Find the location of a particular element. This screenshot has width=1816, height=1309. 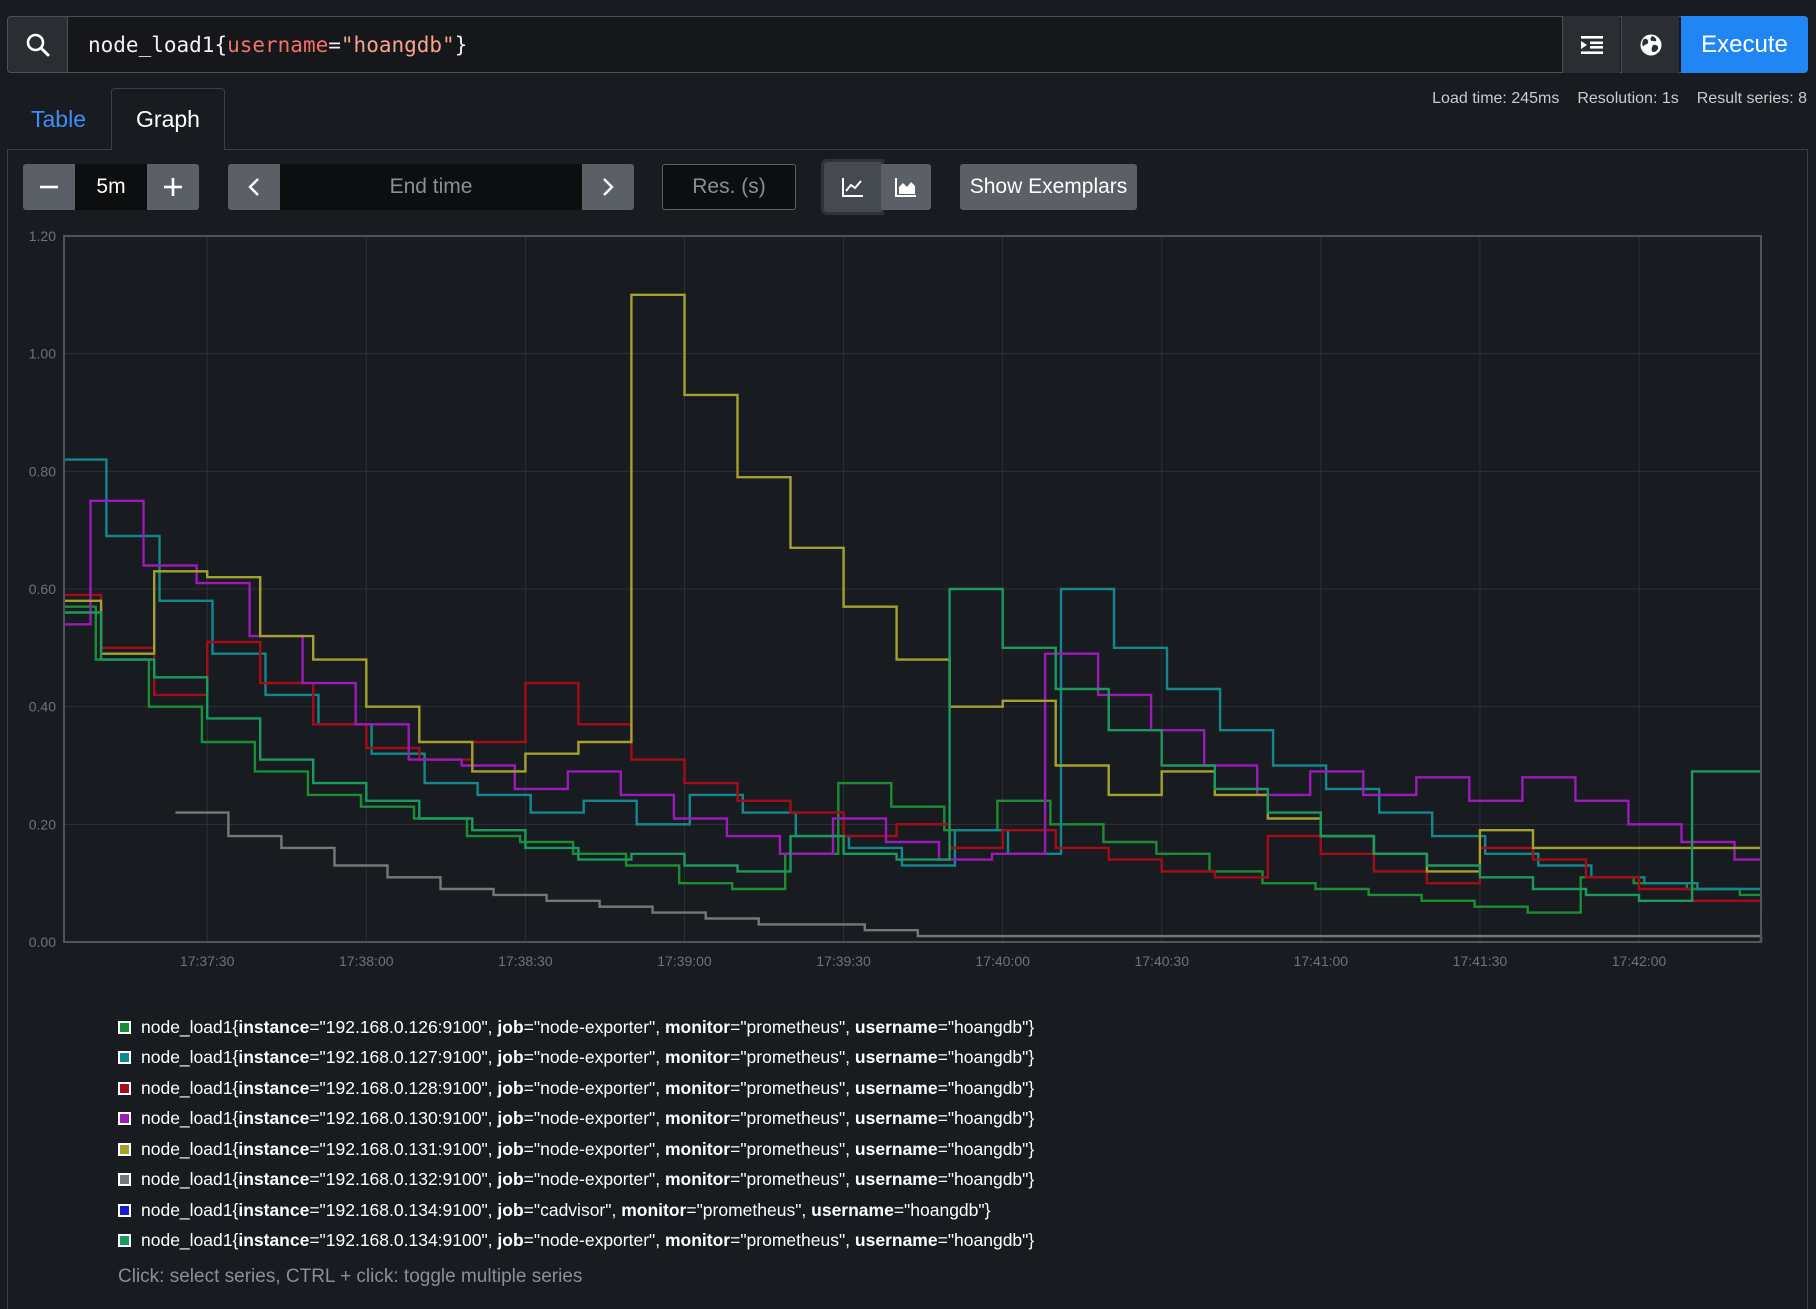

metrics-explorer-button is located at coordinates (1650, 44).